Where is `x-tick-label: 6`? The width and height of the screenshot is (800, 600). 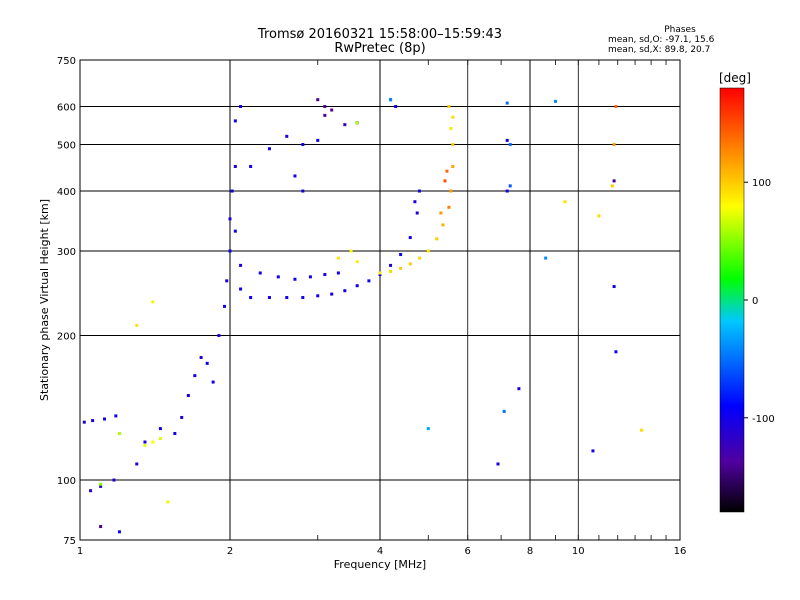
x-tick-label: 6 is located at coordinates (468, 551).